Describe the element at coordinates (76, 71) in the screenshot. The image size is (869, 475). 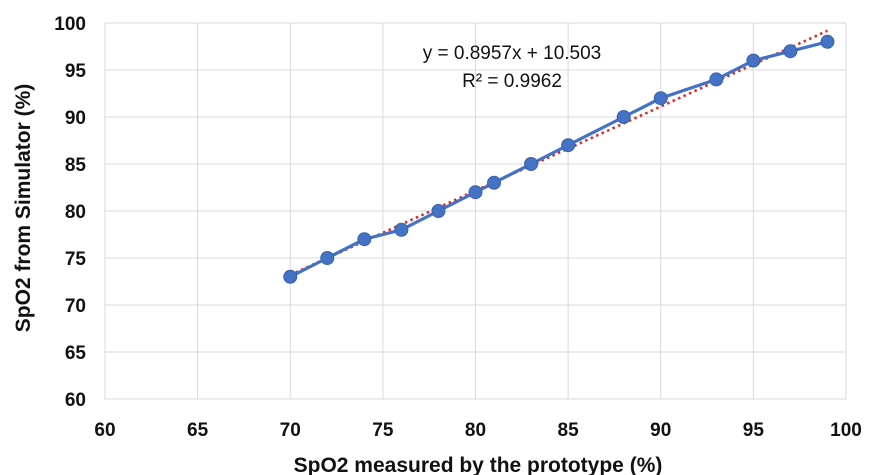
I see `y-tick-label: 95` at that location.